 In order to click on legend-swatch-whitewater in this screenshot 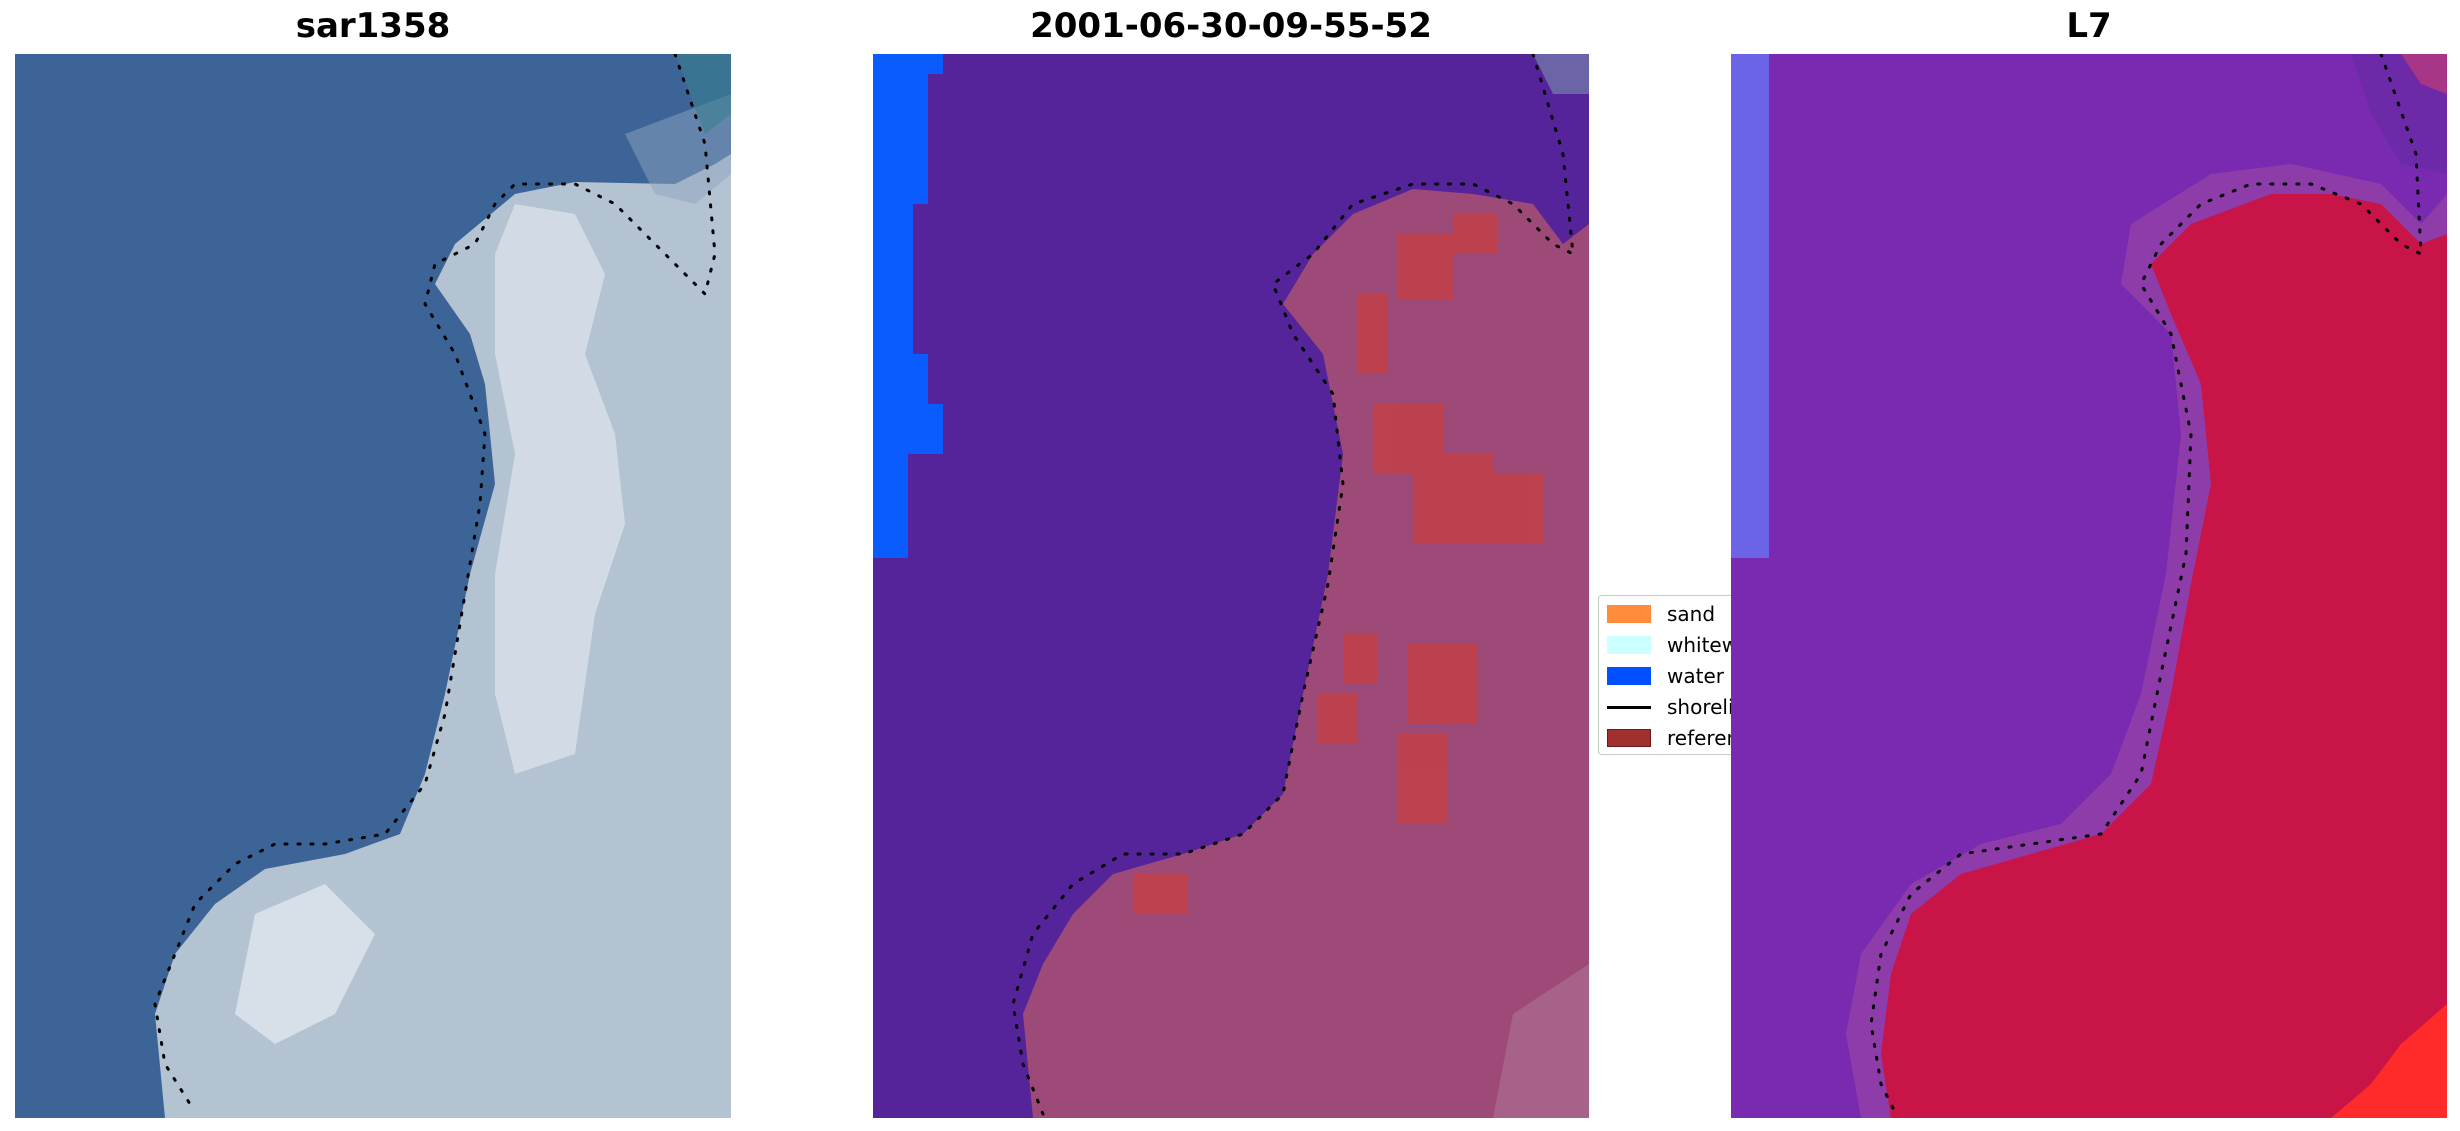, I will do `click(1629, 645)`.